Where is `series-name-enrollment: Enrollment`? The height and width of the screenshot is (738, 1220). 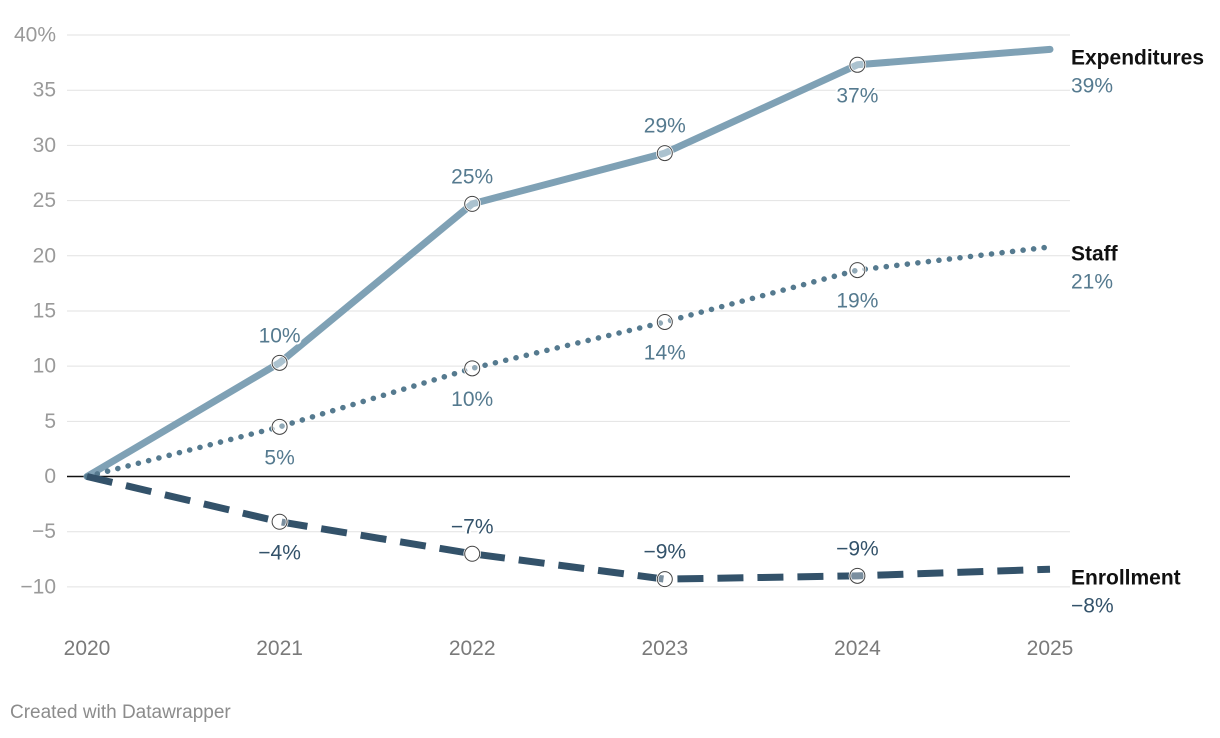 series-name-enrollment: Enrollment is located at coordinates (1126, 578).